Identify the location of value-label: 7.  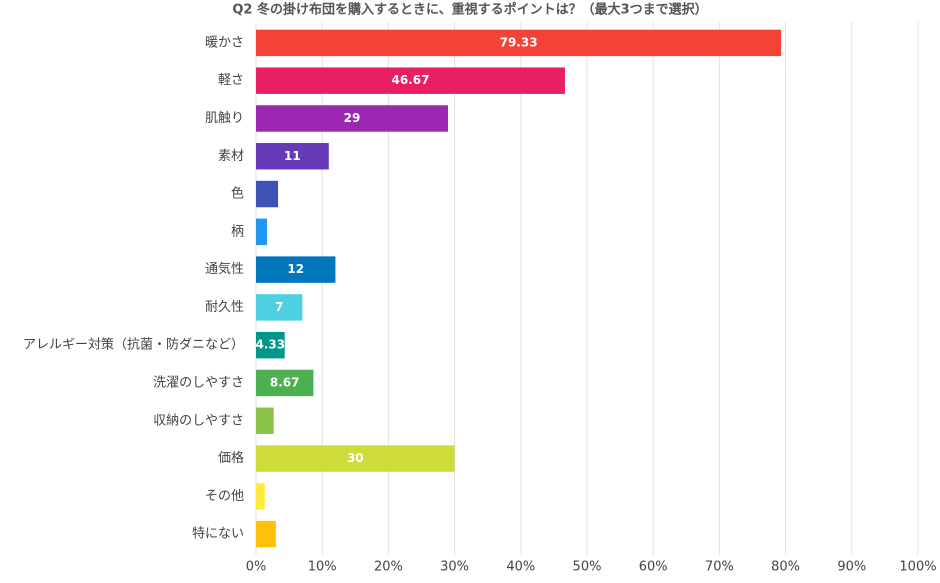
(279, 307).